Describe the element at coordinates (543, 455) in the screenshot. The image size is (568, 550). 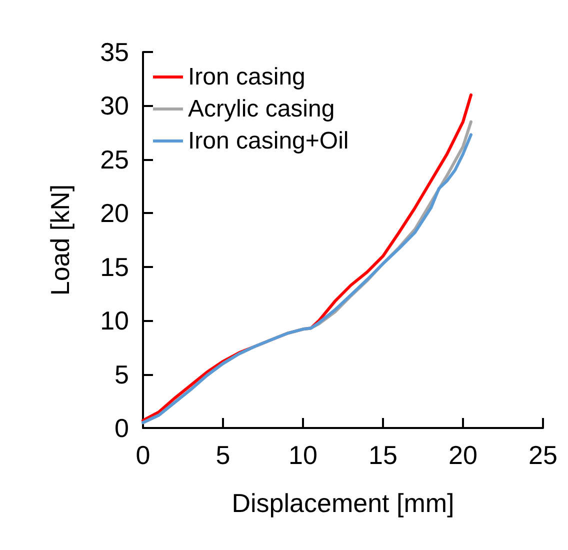
I see `x-tick-label: 25` at that location.